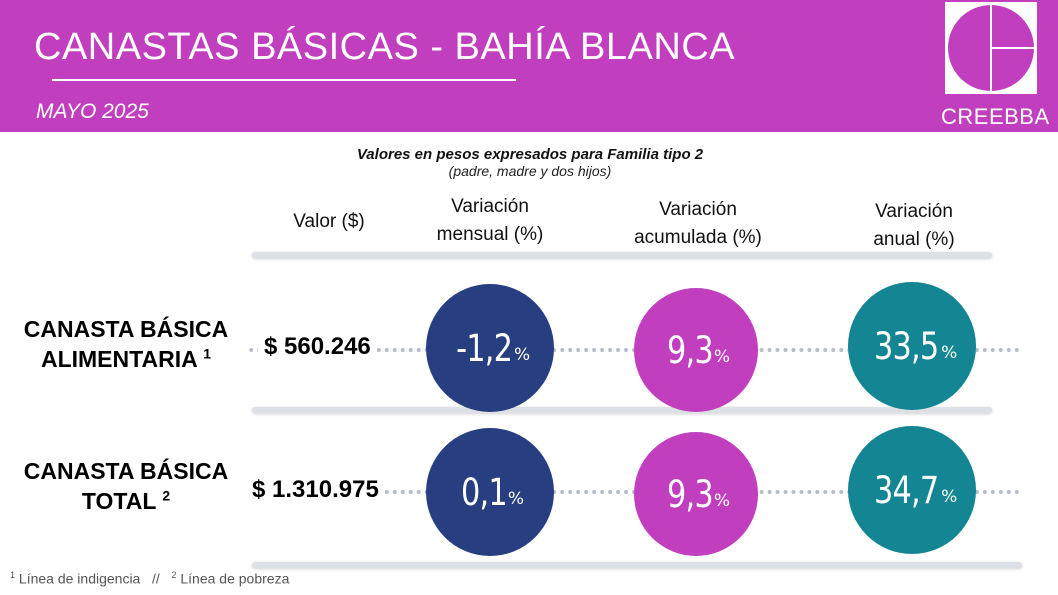  Describe the element at coordinates (490, 206) in the screenshot. I see `column-header-mensual-line1: Variación` at that location.